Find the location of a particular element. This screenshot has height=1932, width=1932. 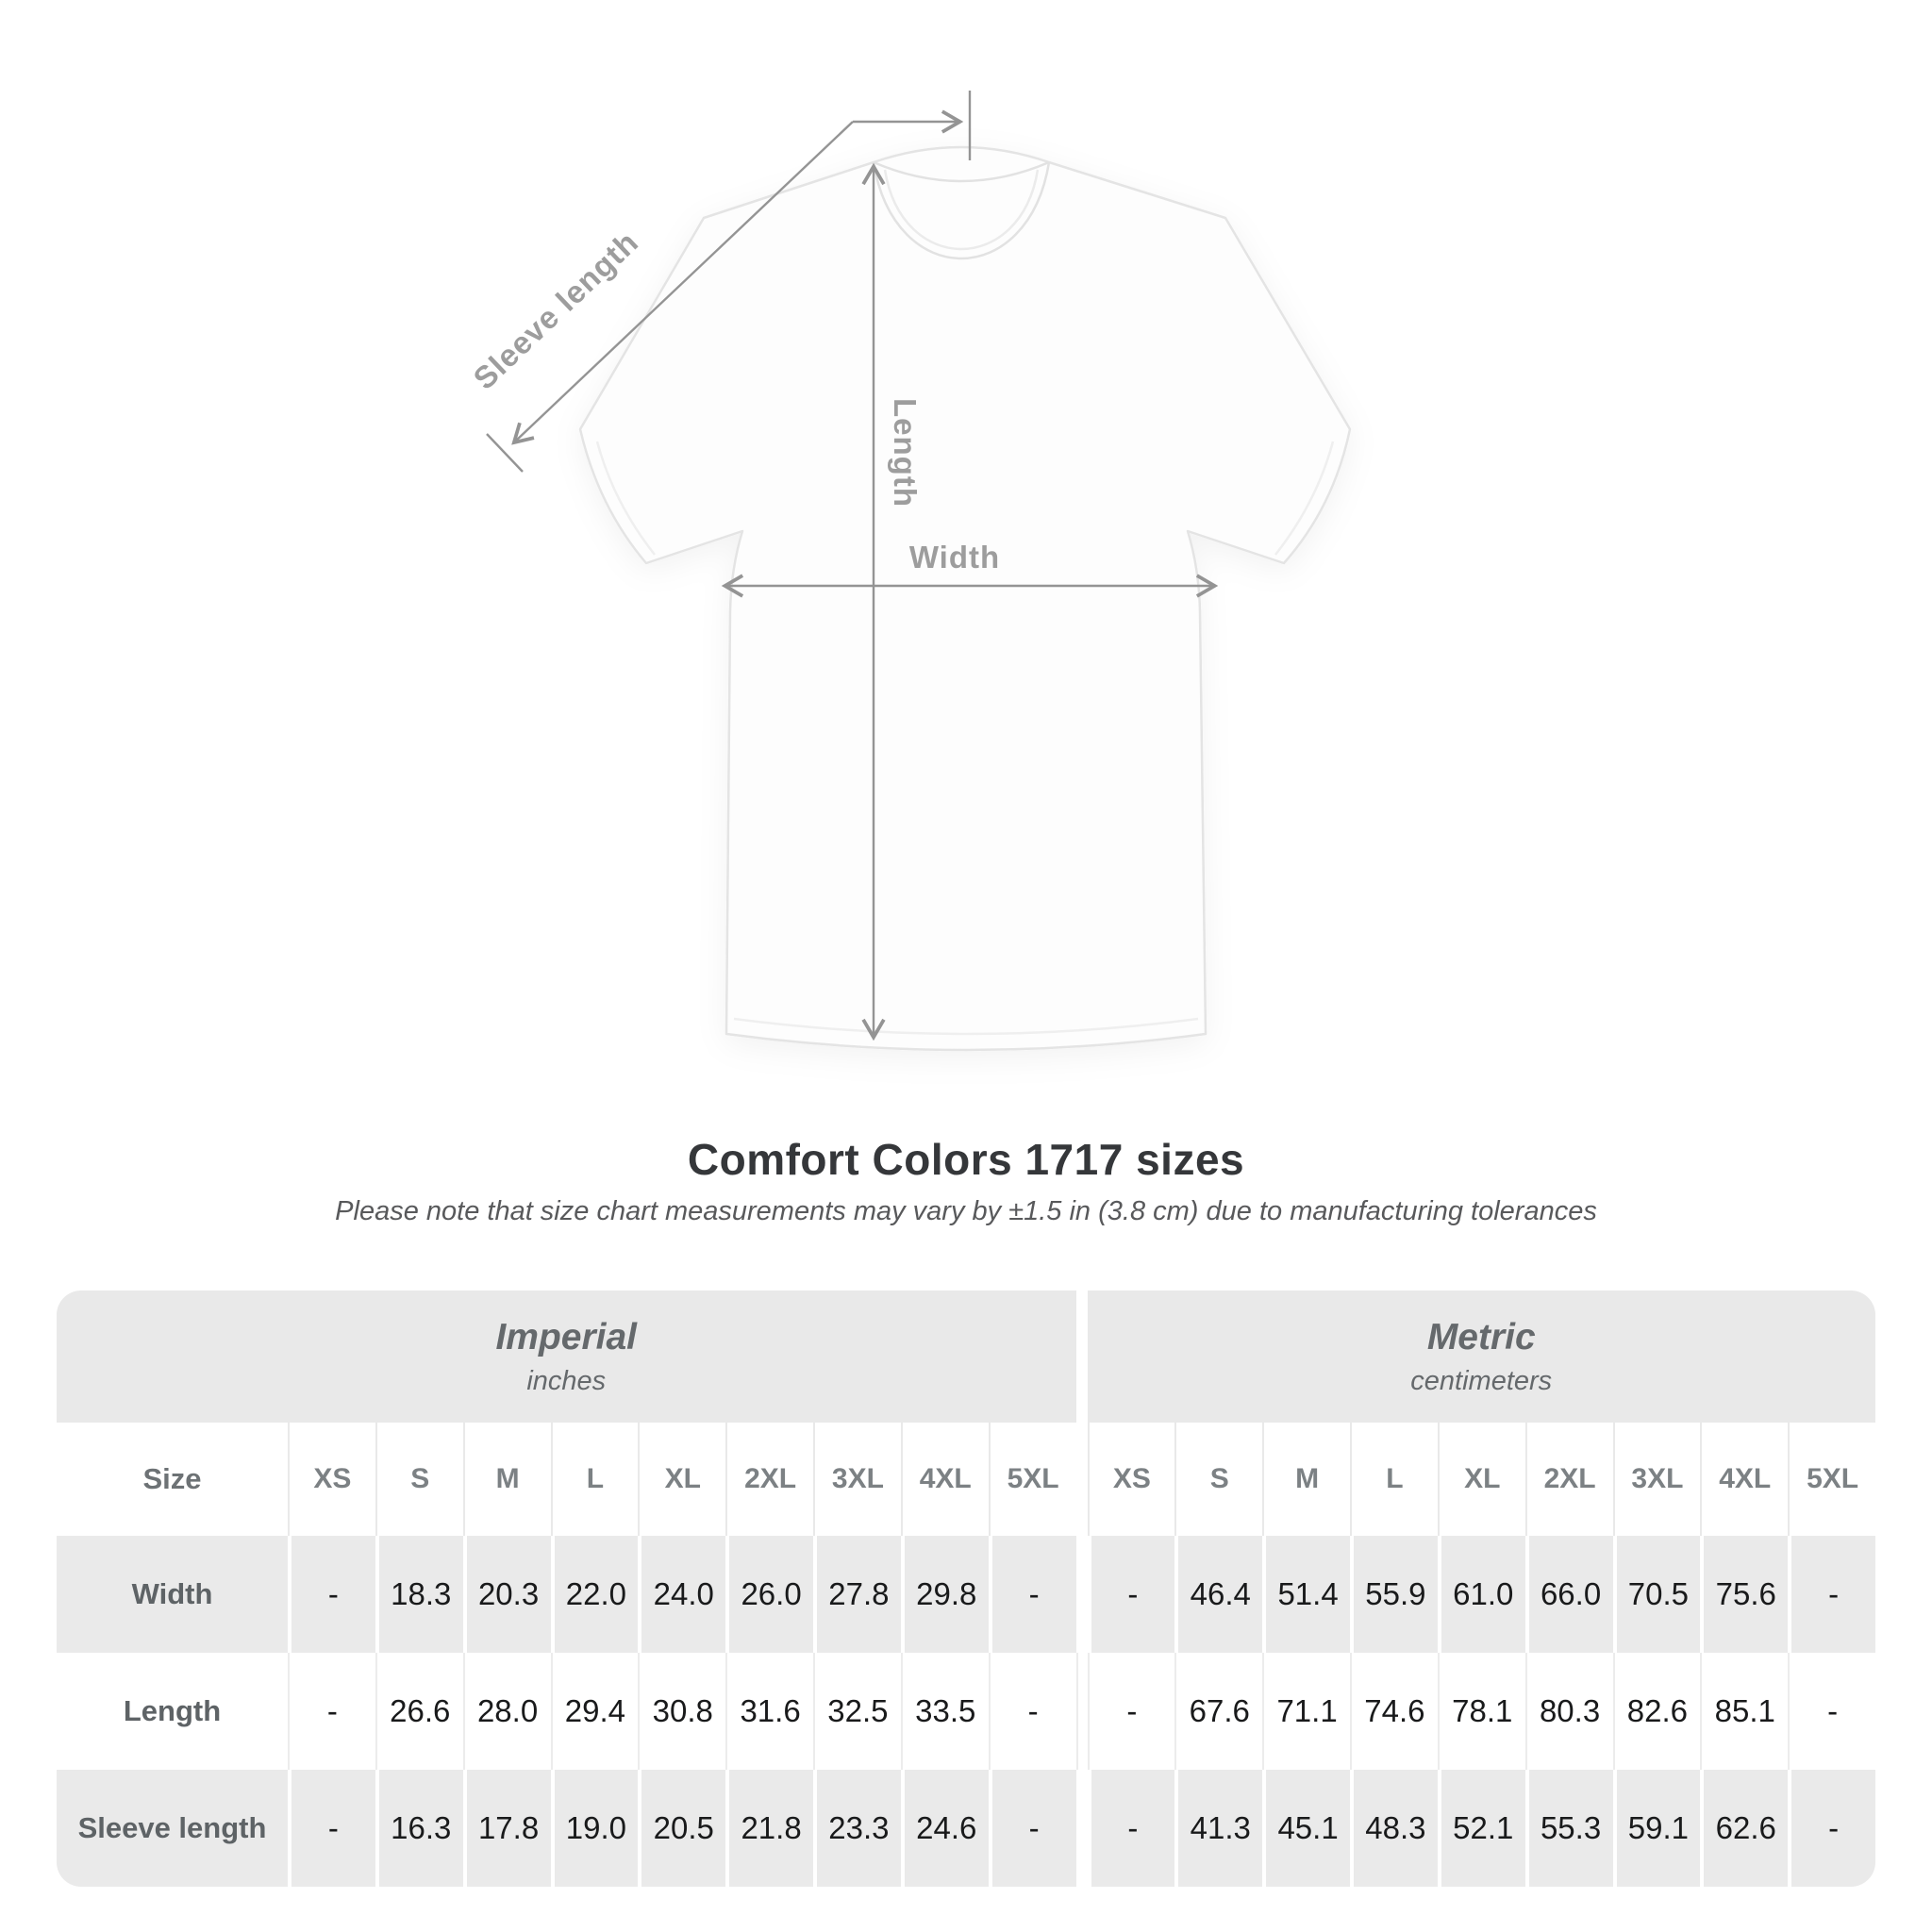

cell: 26.0 is located at coordinates (769, 1594).